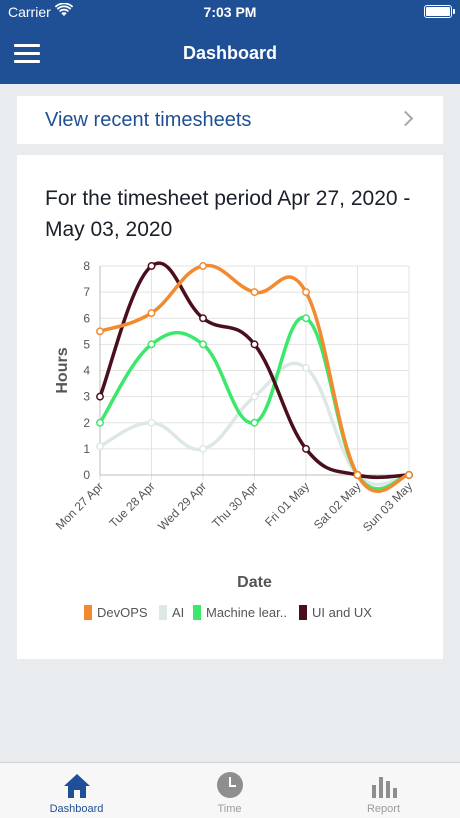 The height and width of the screenshot is (818, 460). What do you see at coordinates (79, 505) in the screenshot?
I see `x-tick-label: Mon 27 Apr` at bounding box center [79, 505].